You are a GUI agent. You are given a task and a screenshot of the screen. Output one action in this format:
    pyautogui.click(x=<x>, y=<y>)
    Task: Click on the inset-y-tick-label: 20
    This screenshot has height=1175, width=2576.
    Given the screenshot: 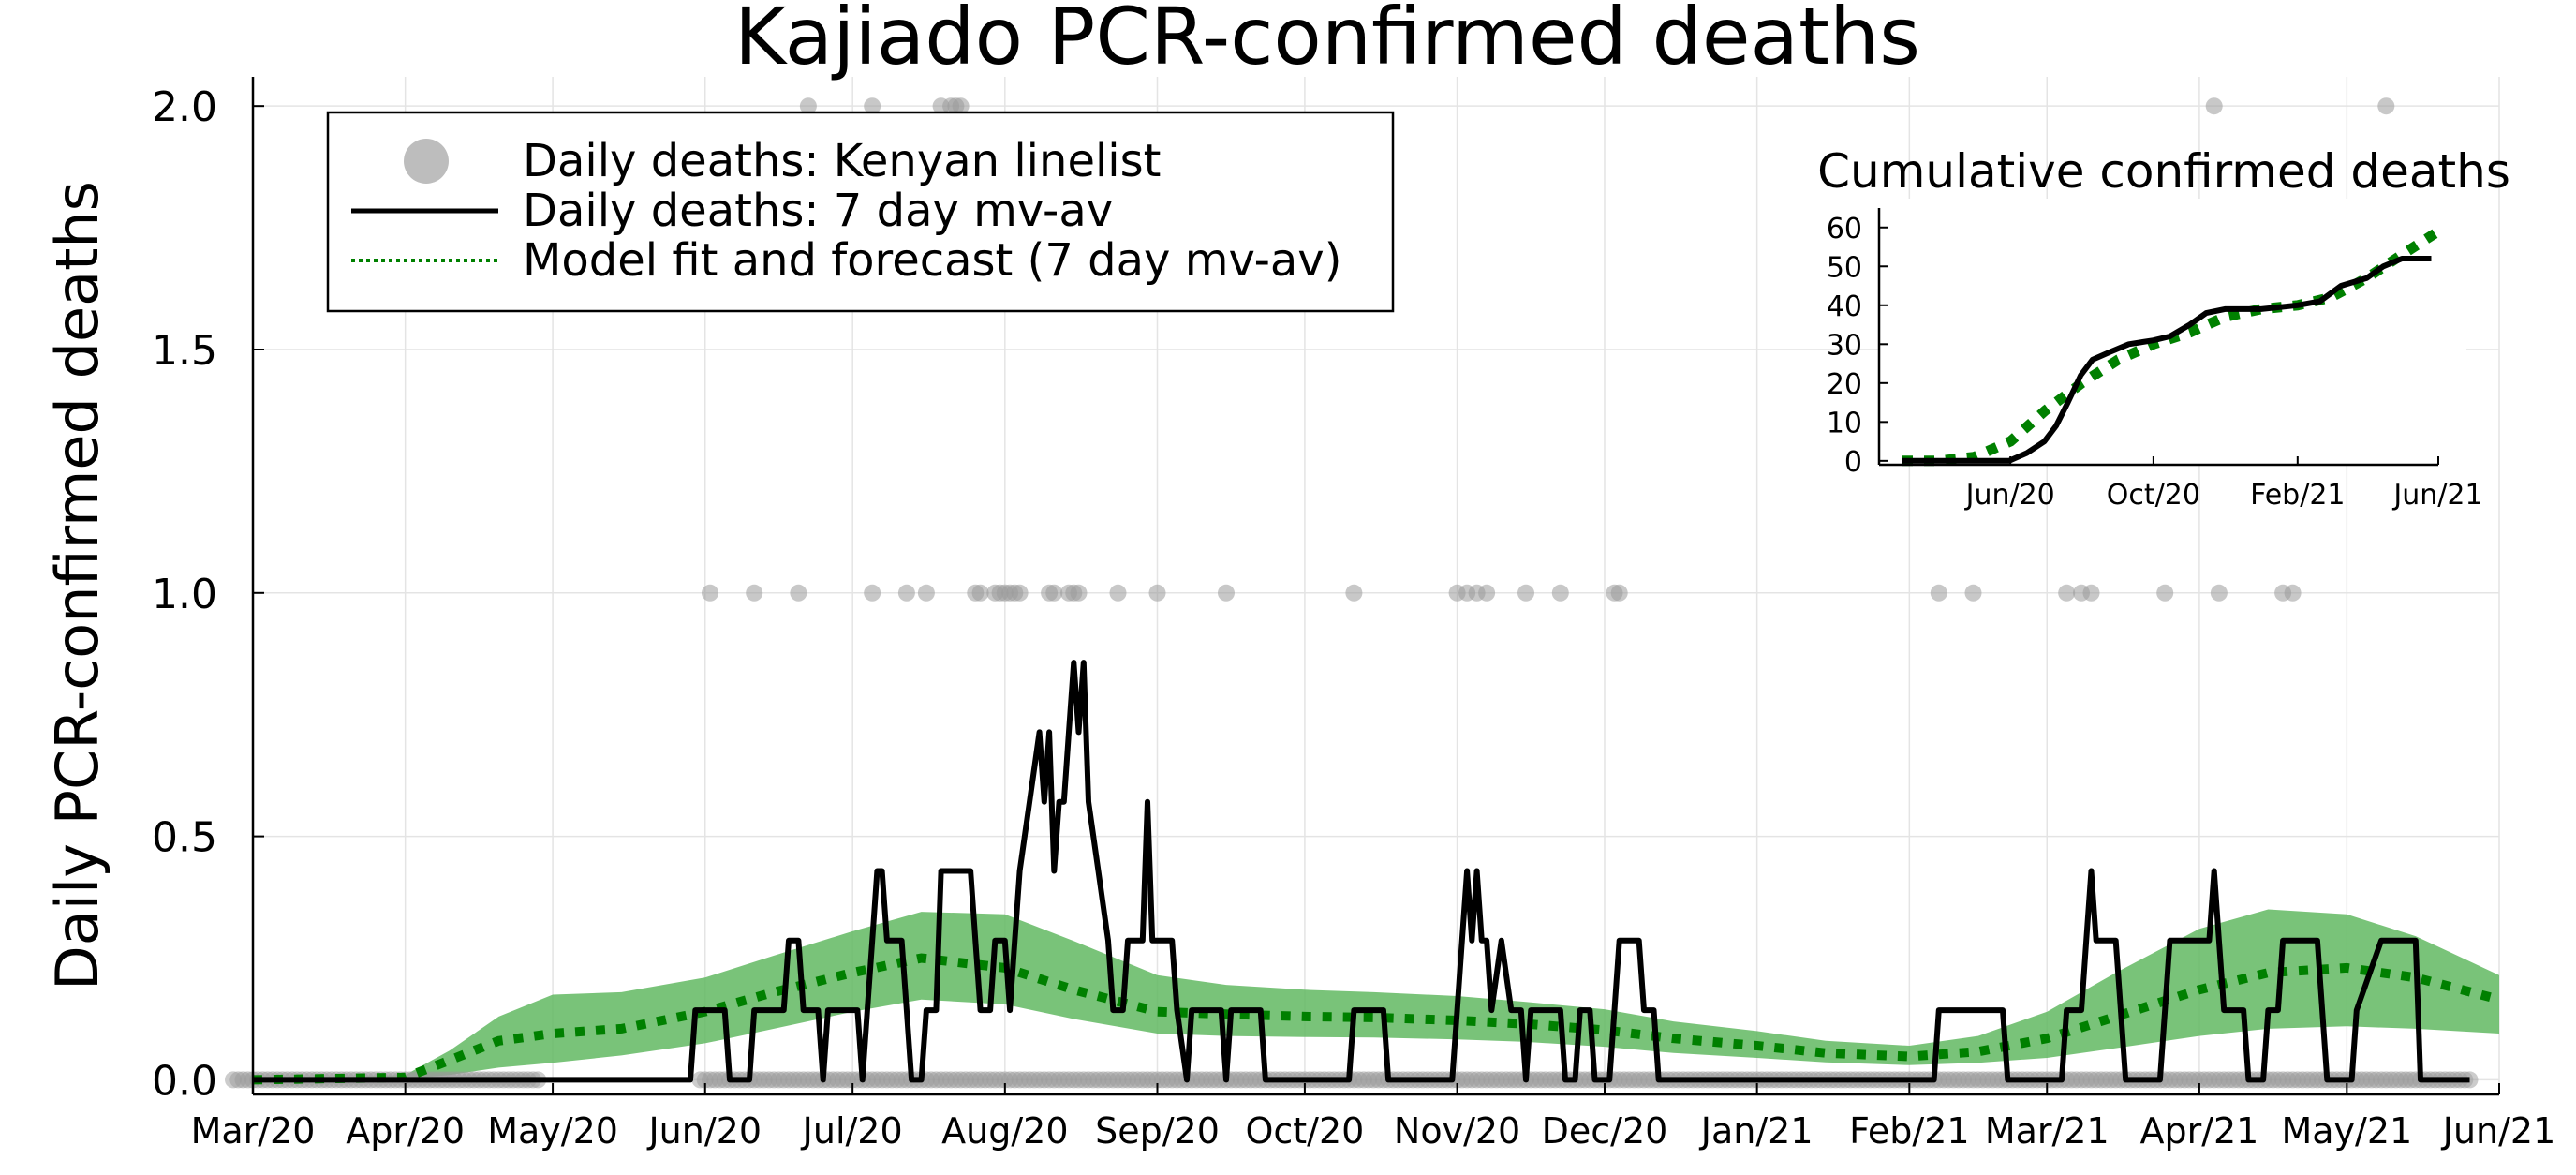 What is the action you would take?
    pyautogui.click(x=1844, y=384)
    